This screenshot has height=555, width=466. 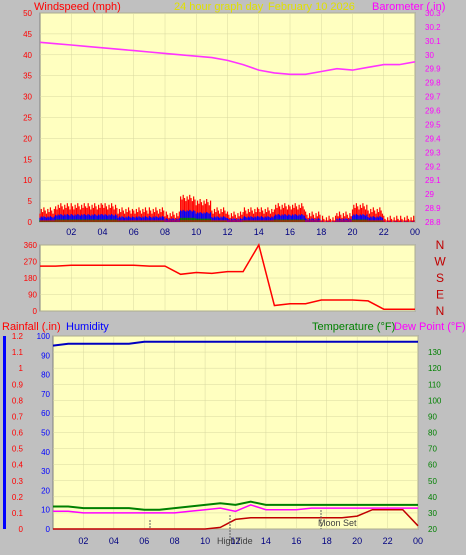 What do you see at coordinates (31, 245) in the screenshot?
I see `y-tick-label: 360` at bounding box center [31, 245].